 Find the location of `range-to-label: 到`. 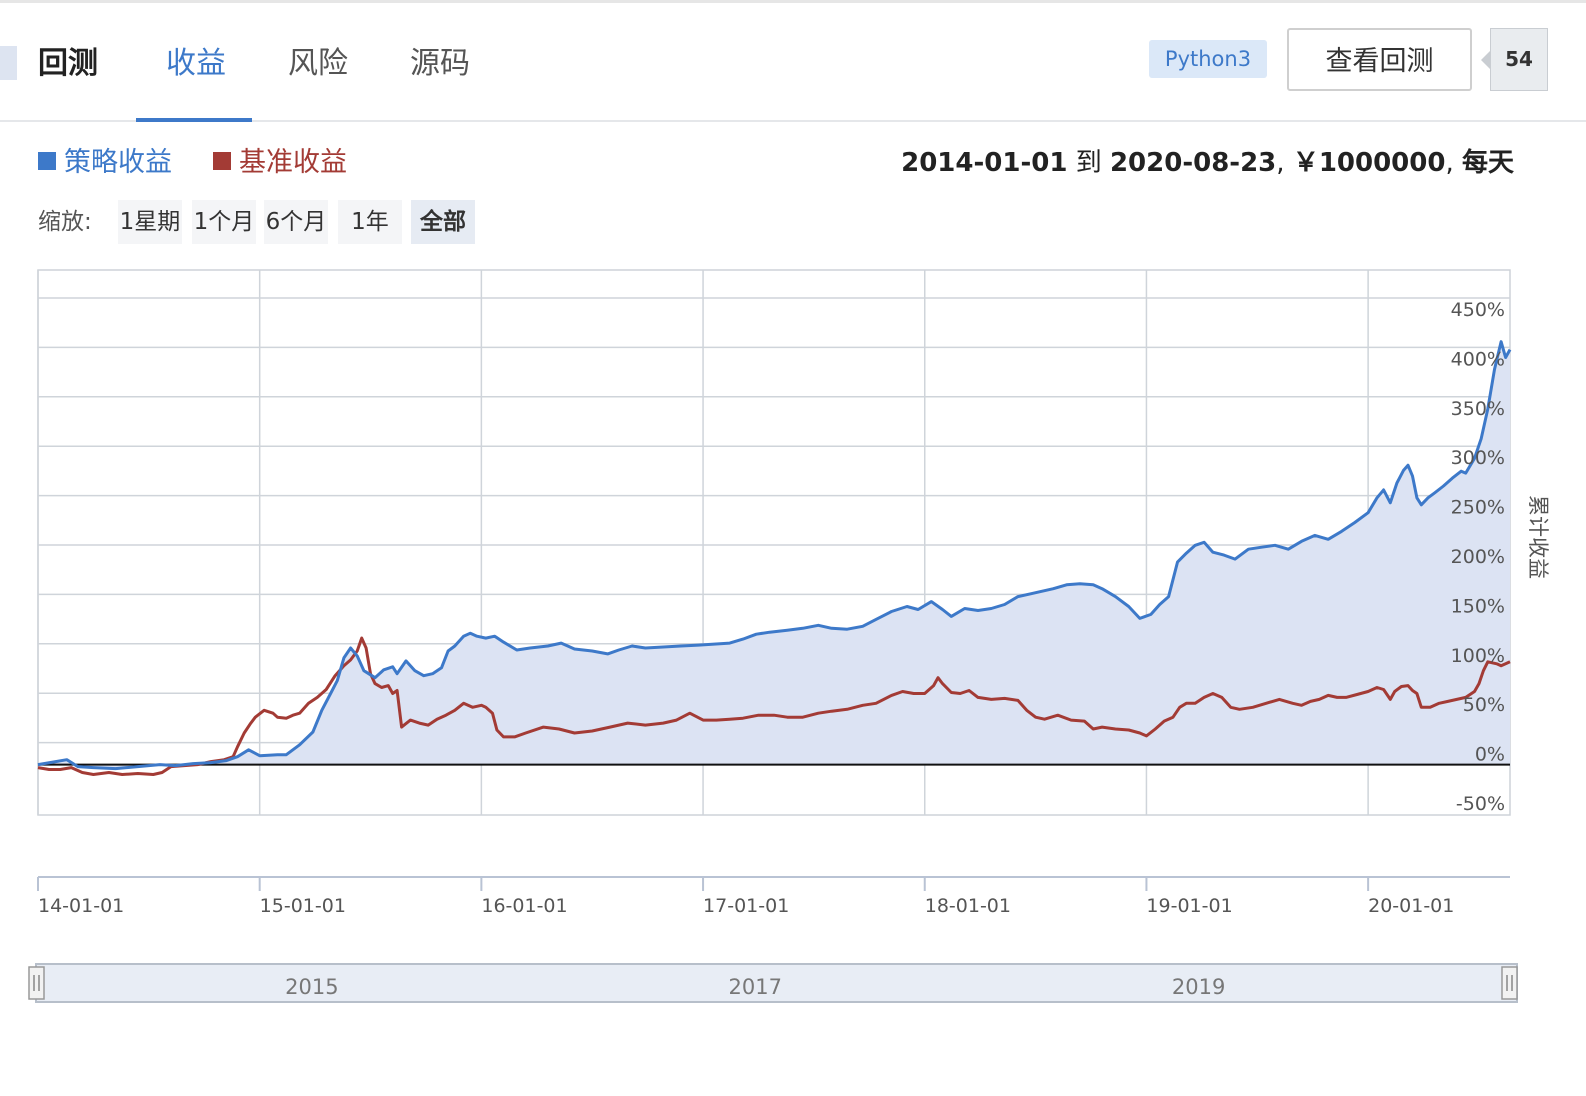

range-to-label: 到 is located at coordinates (1088, 163).